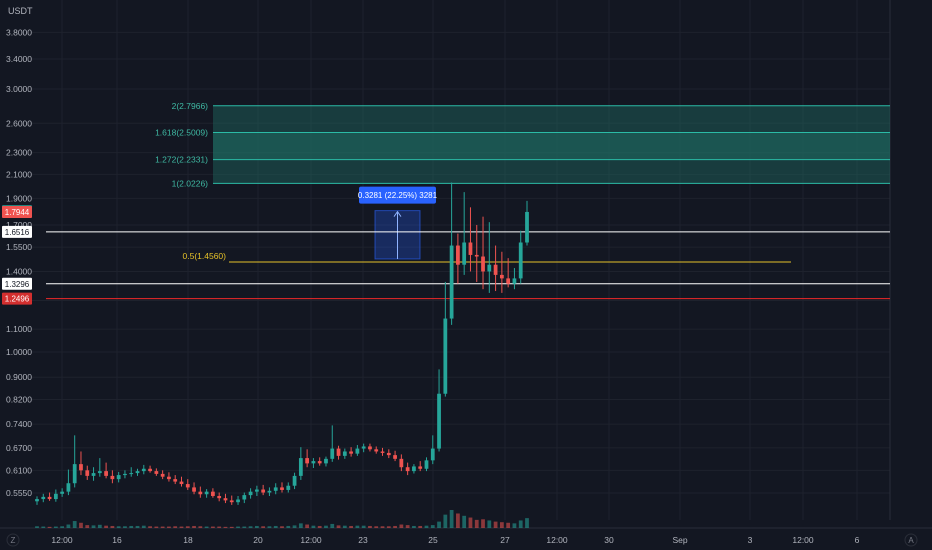  What do you see at coordinates (857, 540) in the screenshot?
I see `time-tick-label: 6` at bounding box center [857, 540].